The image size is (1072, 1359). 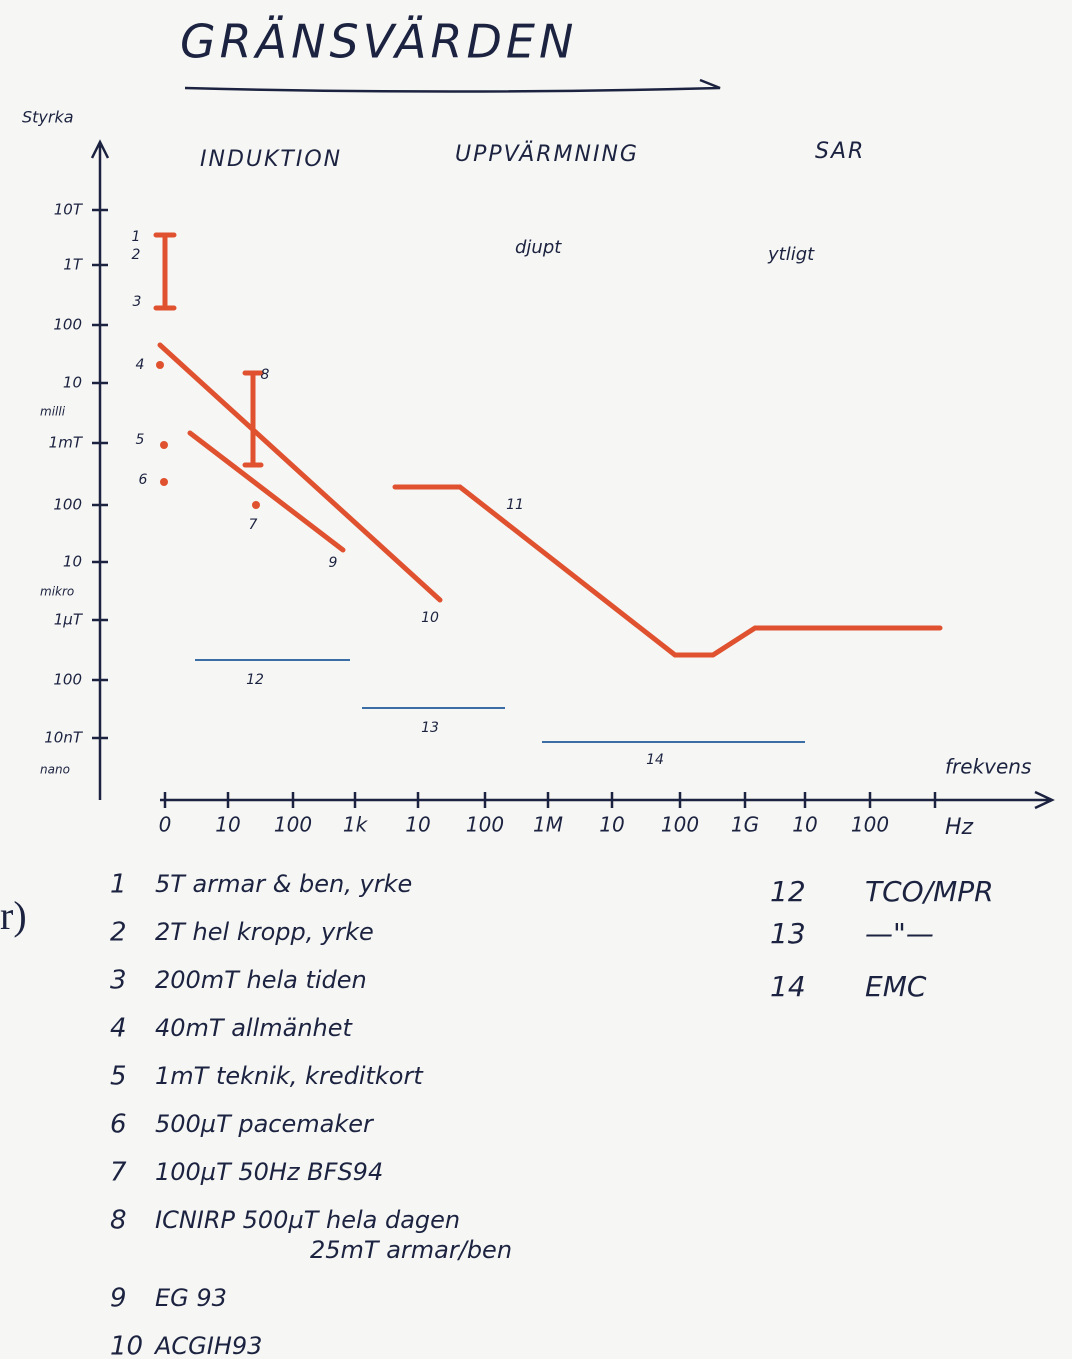 I want to click on marker-label: 8, so click(x=265, y=375).